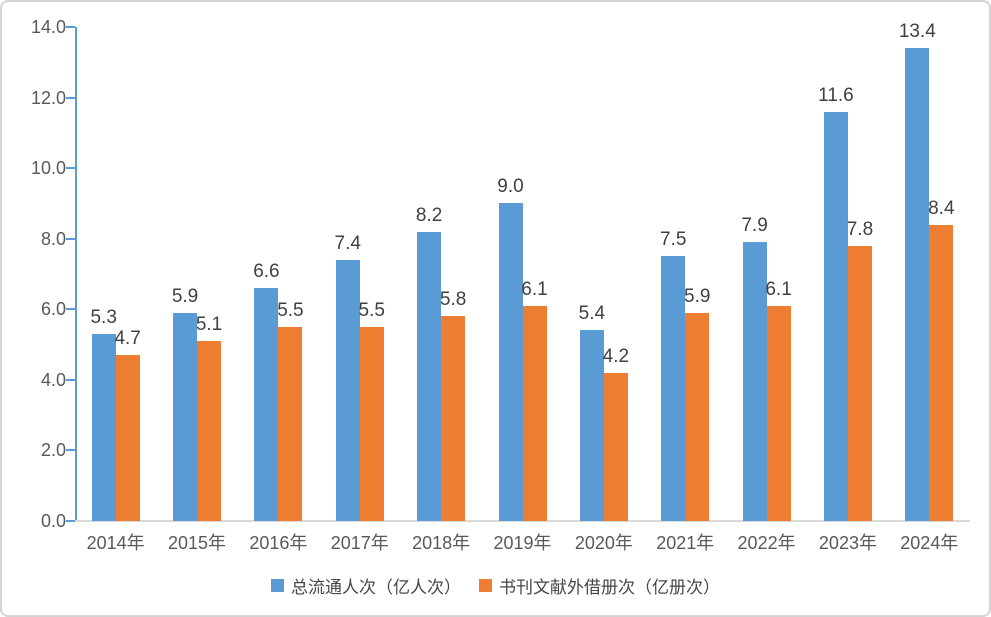  I want to click on legend-item-series-1: 总流通人次（亿人次）, so click(366, 585).